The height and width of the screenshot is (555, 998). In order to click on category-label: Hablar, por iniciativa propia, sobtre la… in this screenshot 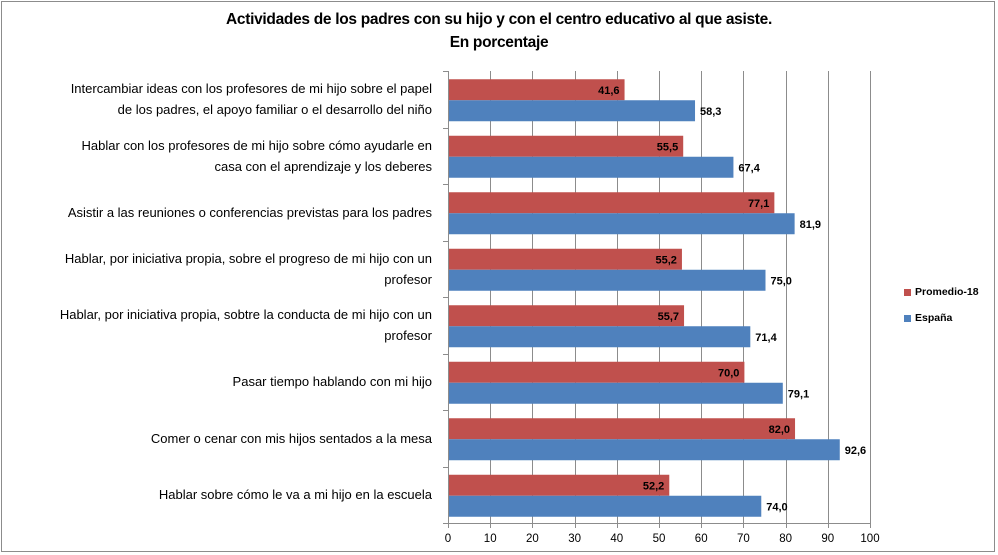, I will do `click(218, 325)`.